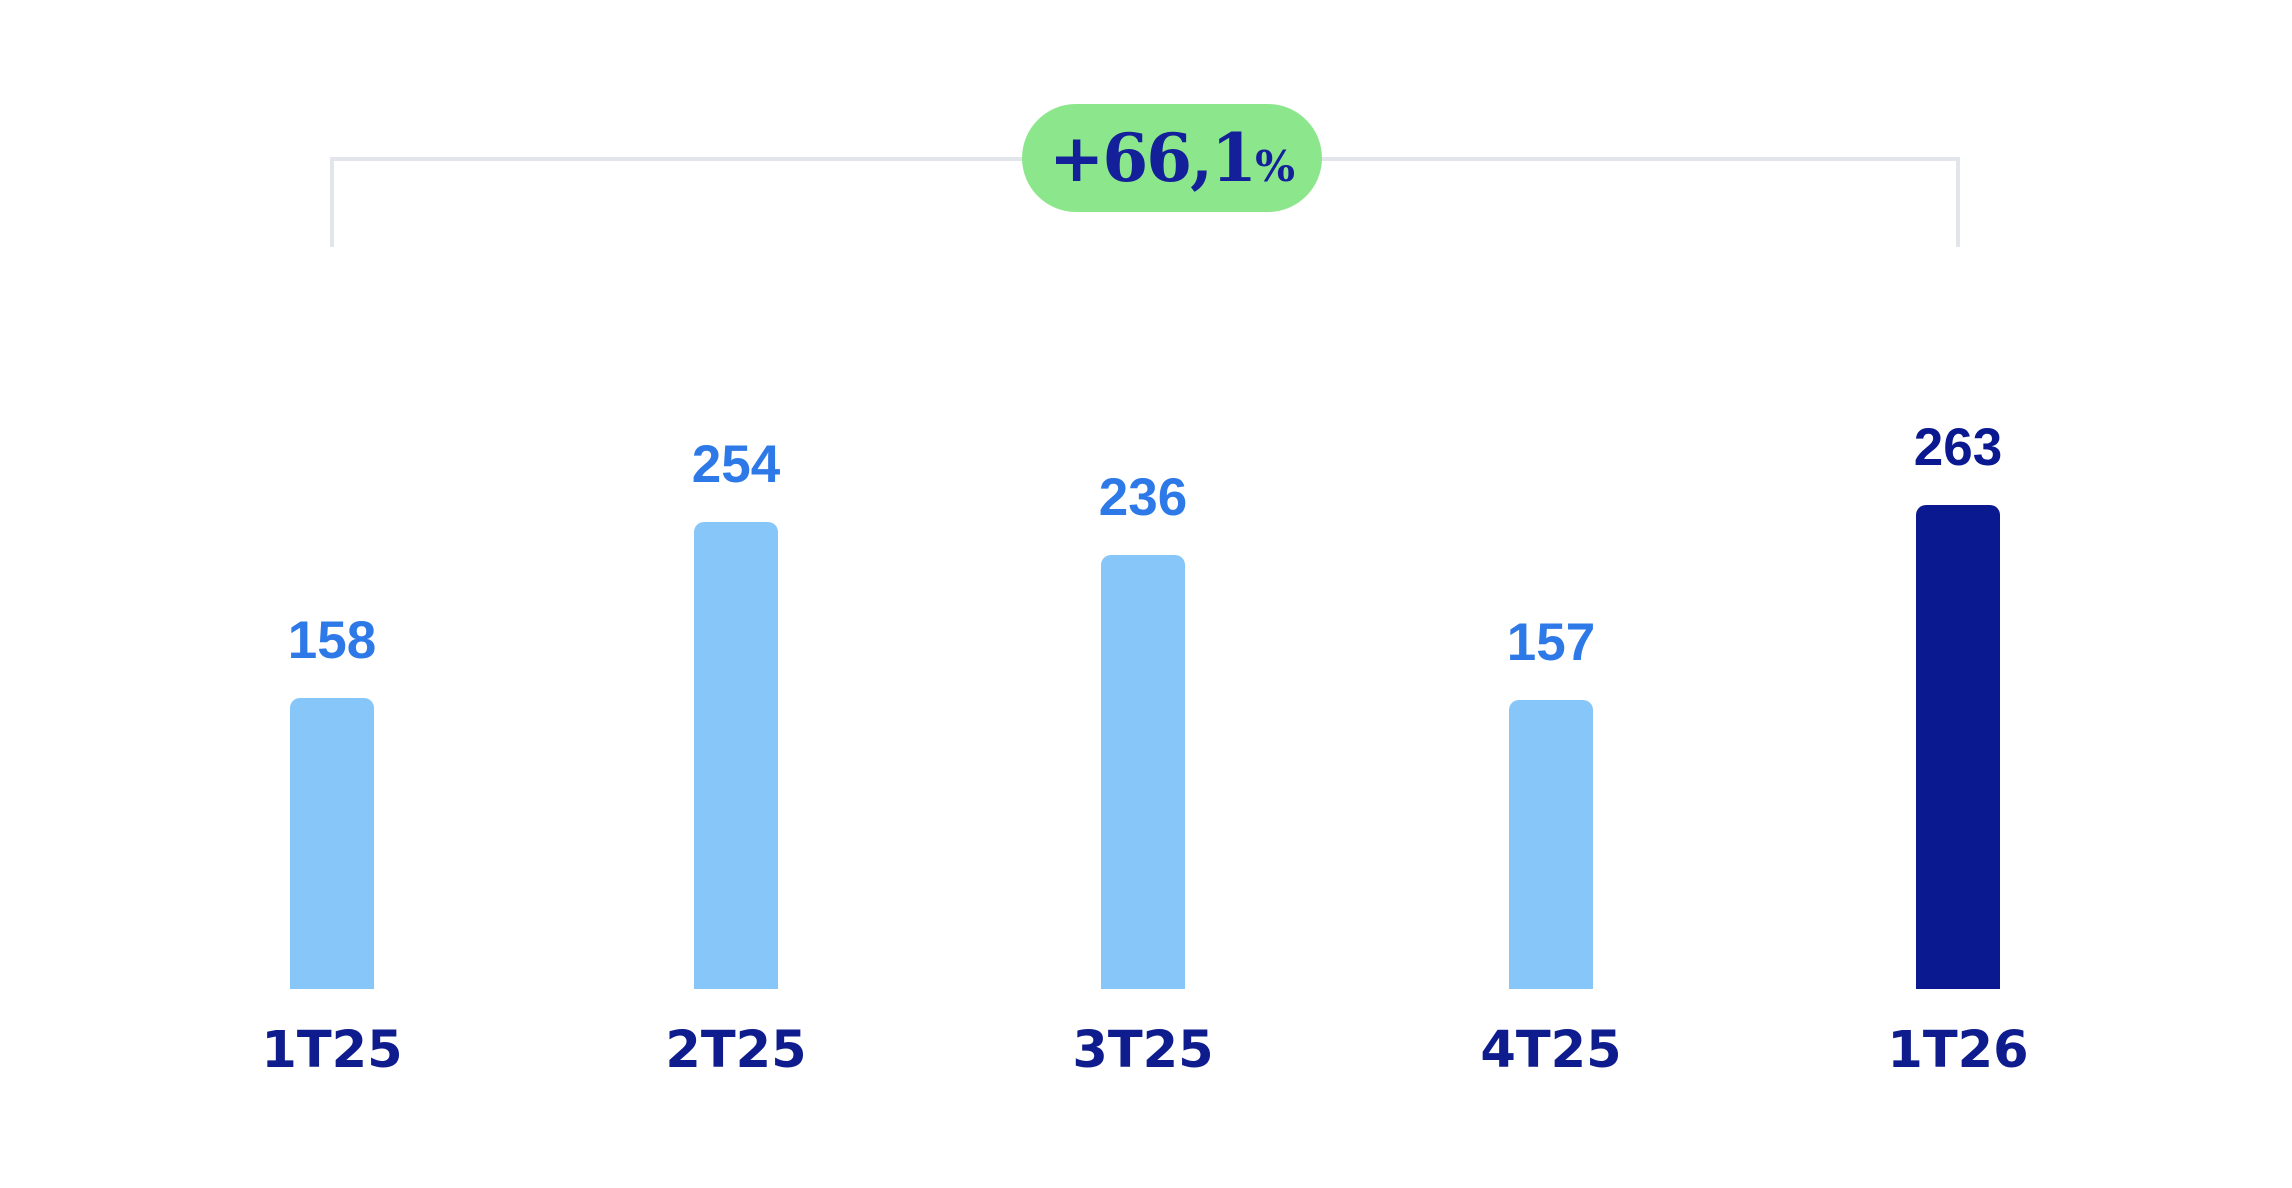  Describe the element at coordinates (736, 465) in the screenshot. I see `bar-value-label: 254` at that location.